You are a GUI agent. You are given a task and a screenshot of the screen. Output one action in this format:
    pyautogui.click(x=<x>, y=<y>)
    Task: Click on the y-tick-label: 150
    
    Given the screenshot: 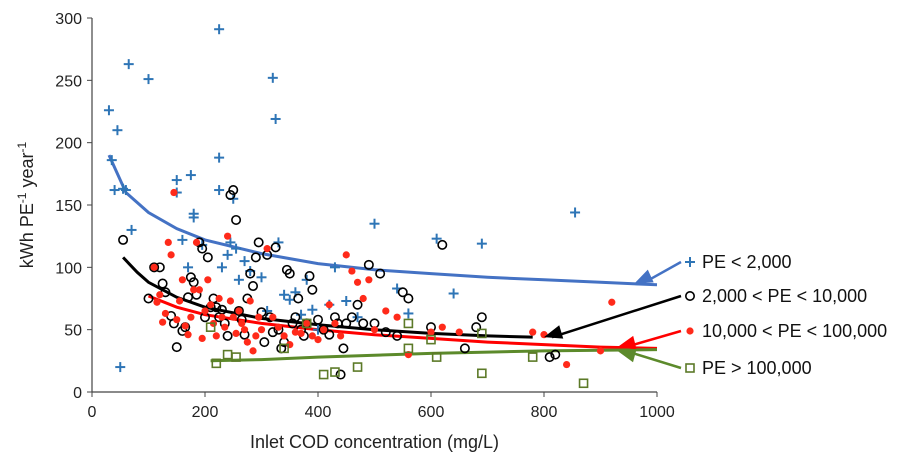 What is the action you would take?
    pyautogui.click(x=68, y=206)
    